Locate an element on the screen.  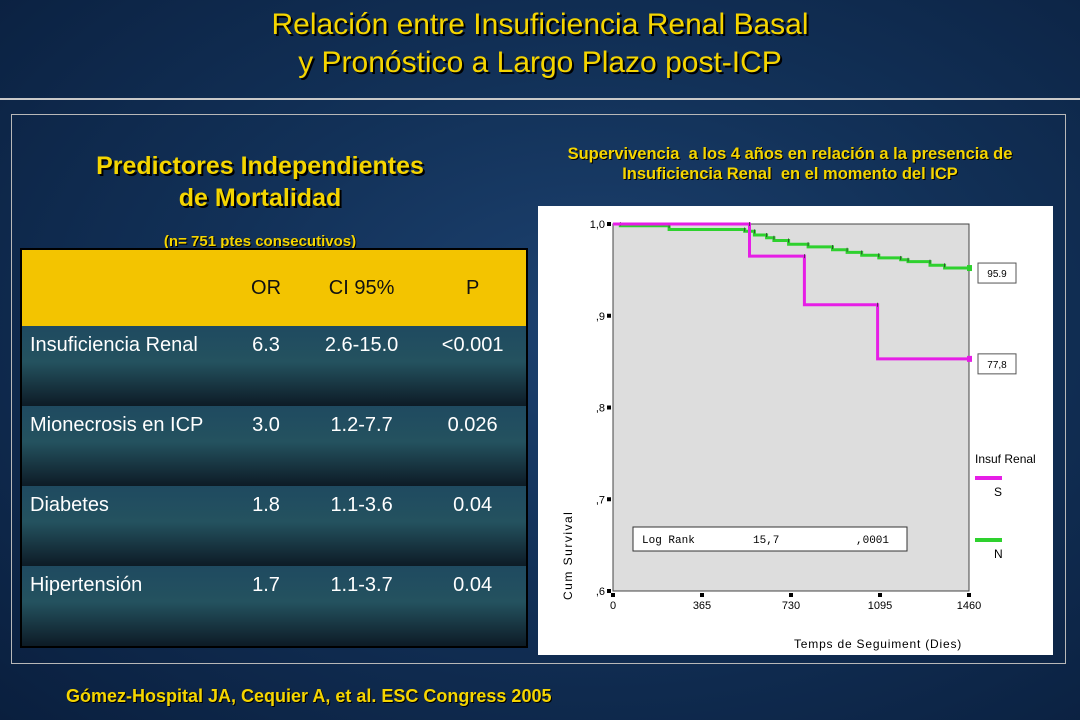
table-row: Diabetes 1.8 1.1-3.6 0.04 is located at coordinates (274, 526).